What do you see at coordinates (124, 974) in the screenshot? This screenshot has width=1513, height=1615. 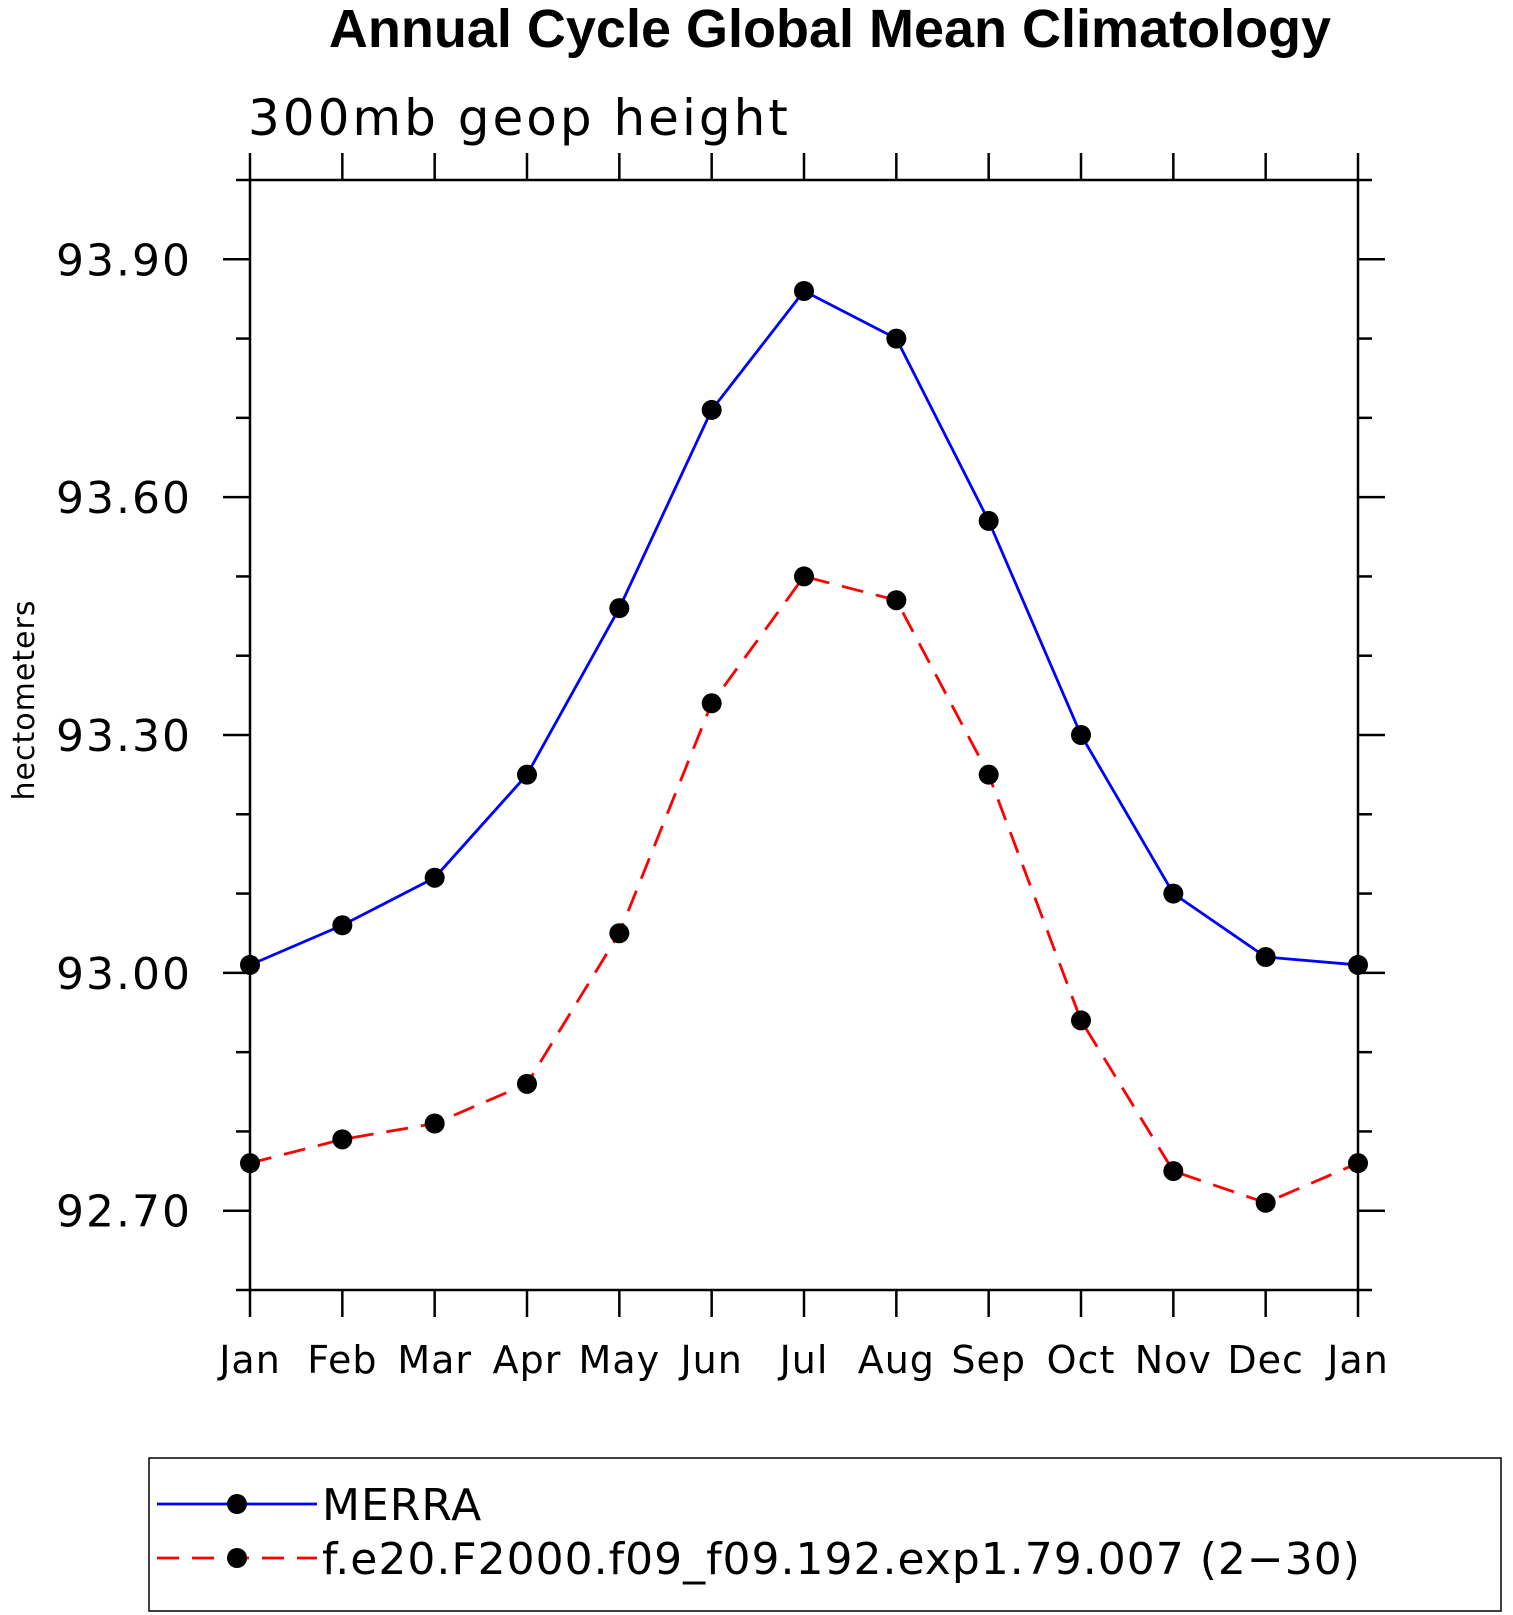 I see `y-tick-label: 93.00` at bounding box center [124, 974].